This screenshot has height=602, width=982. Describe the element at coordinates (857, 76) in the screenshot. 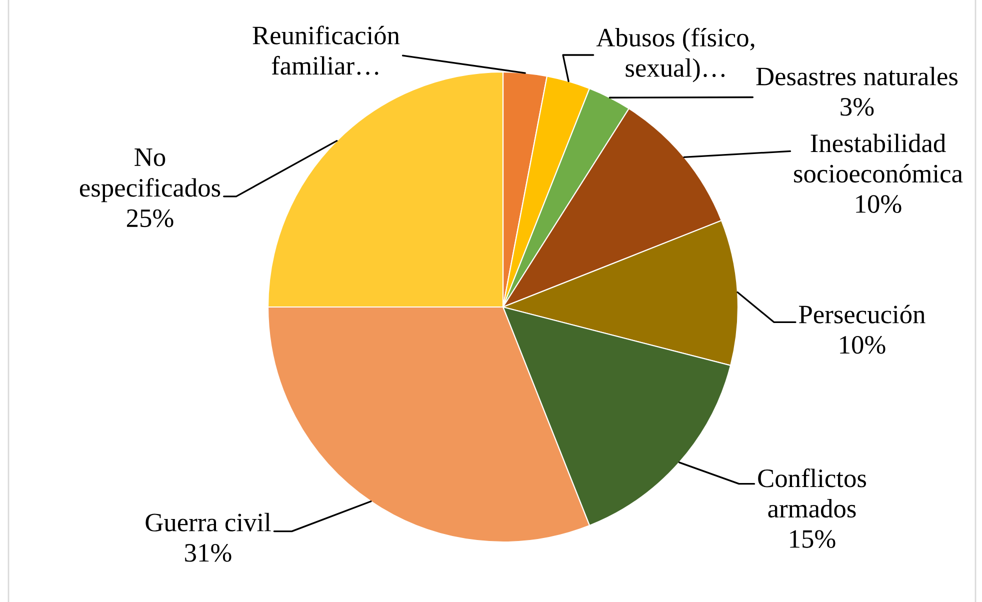

I see `slice-label: Desastres naturales` at that location.